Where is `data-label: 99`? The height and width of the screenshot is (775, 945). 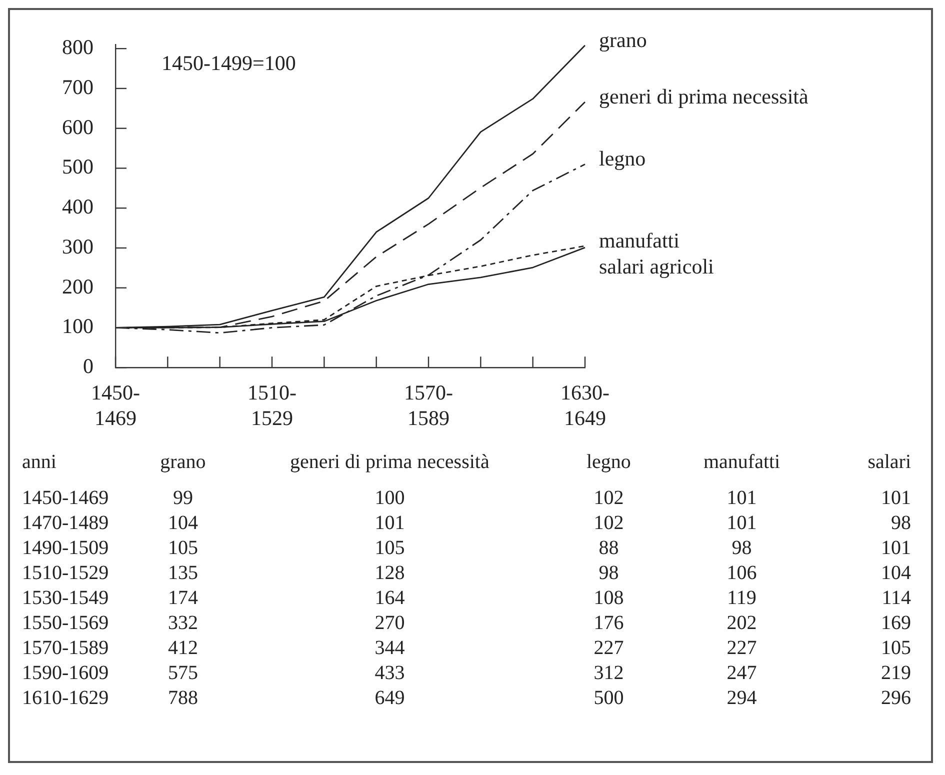
data-label: 99 is located at coordinates (183, 498).